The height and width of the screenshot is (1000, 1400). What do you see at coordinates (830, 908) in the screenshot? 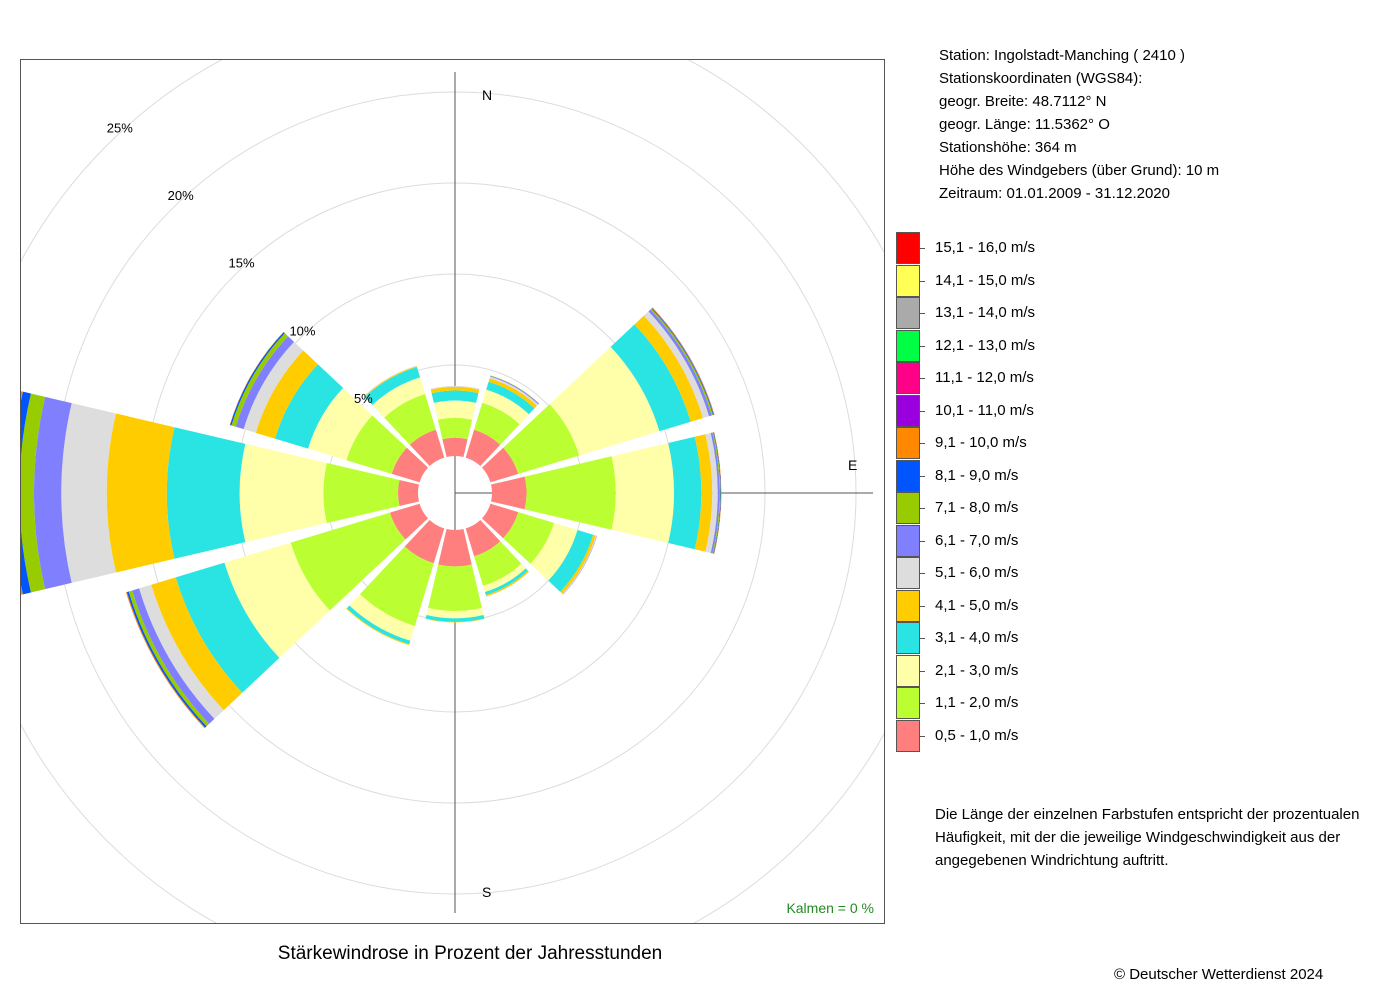
I see `calm-label: Kalmen = 0 %` at bounding box center [830, 908].